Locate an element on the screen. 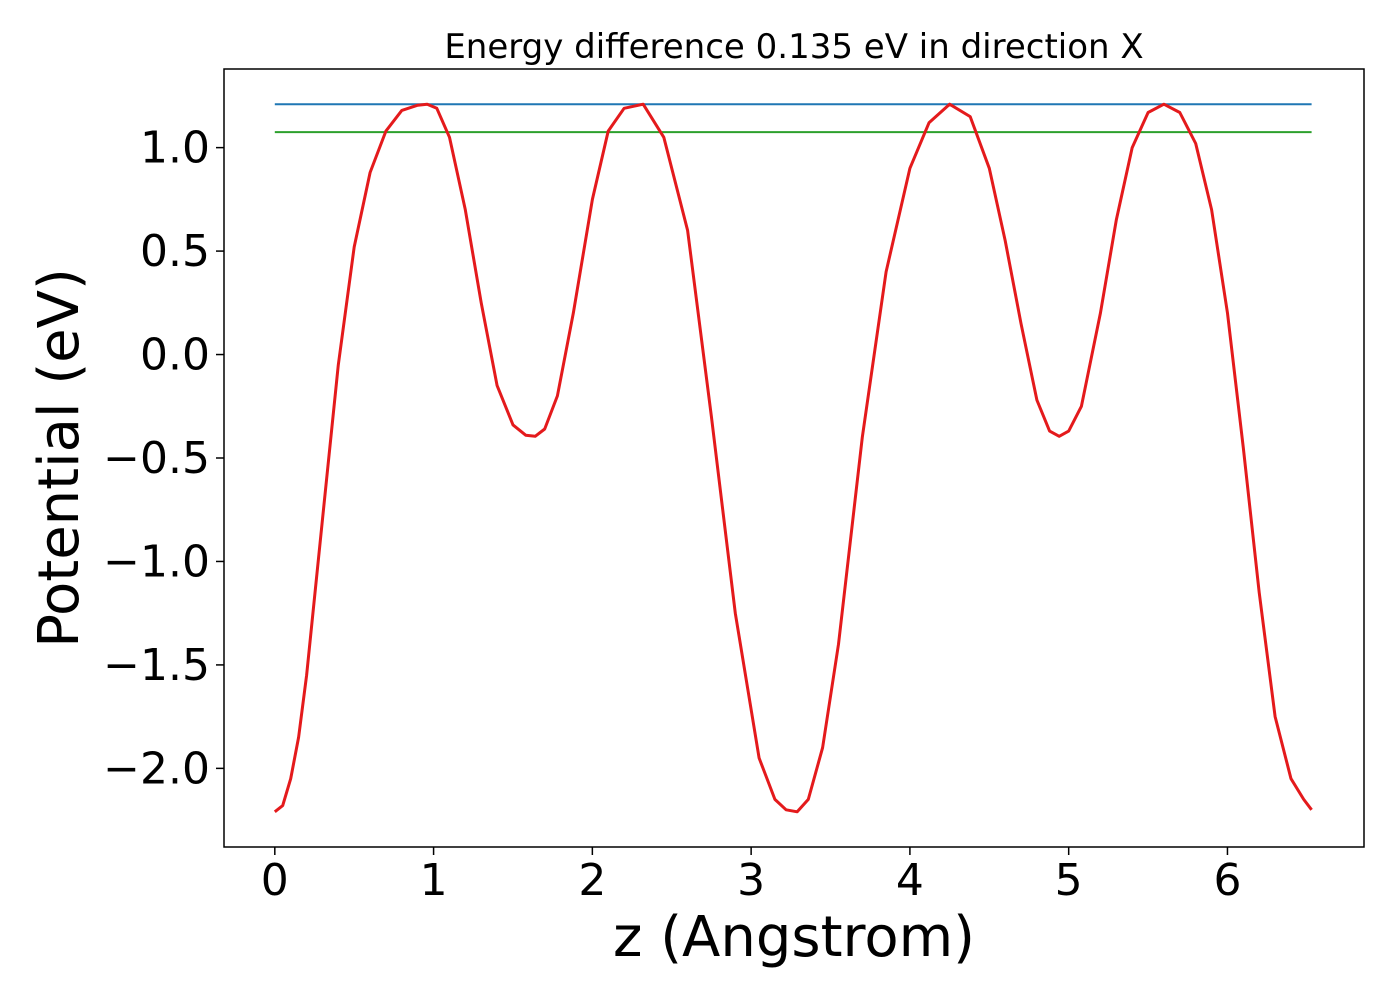 The height and width of the screenshot is (1000, 1400). x-tick-label: 0 is located at coordinates (275, 880).